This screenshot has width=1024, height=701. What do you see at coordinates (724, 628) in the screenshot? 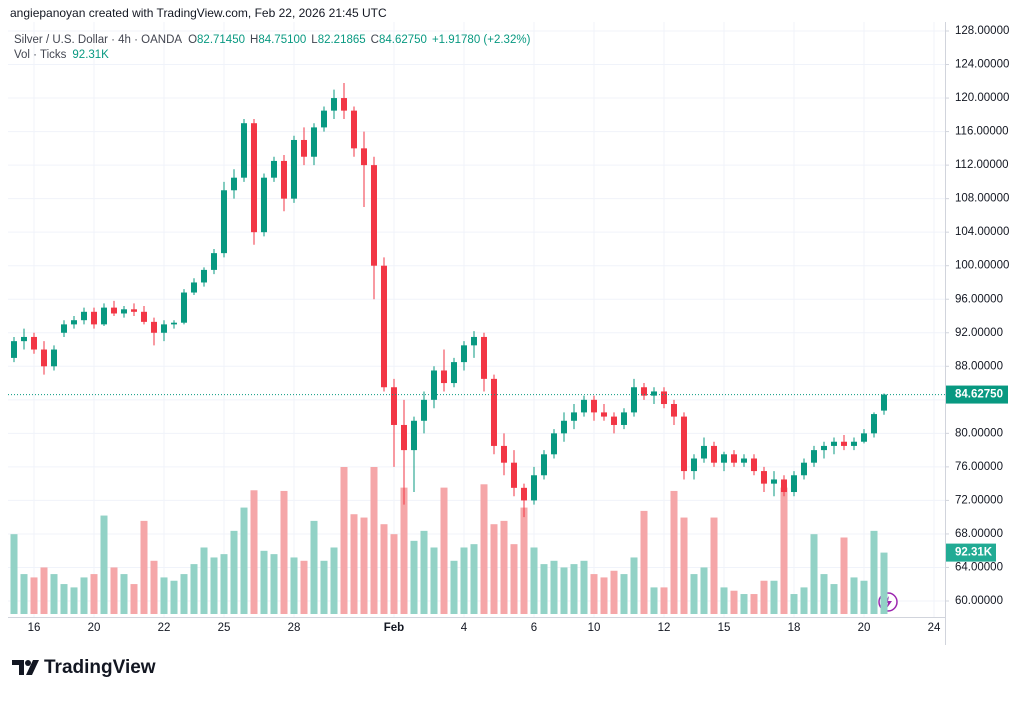
I see `x-tick-label: 15` at bounding box center [724, 628].